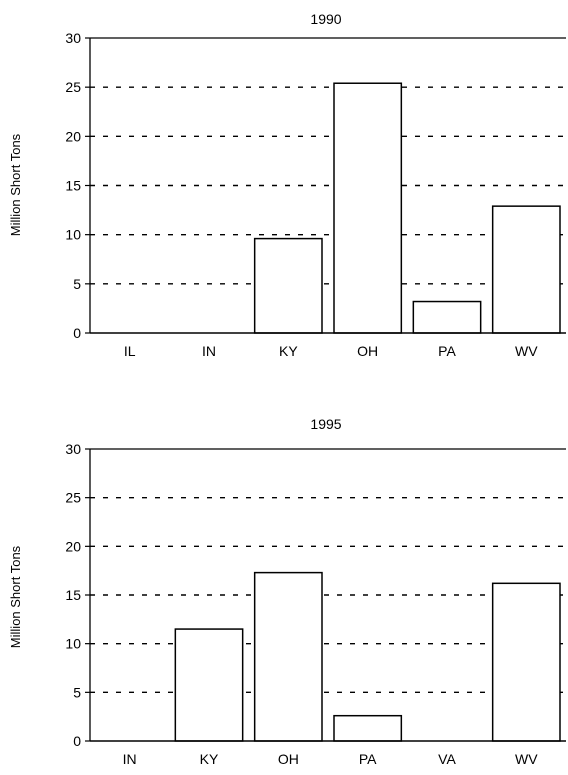  Describe the element at coordinates (325, 424) in the screenshot. I see `chart-title: 1995` at that location.